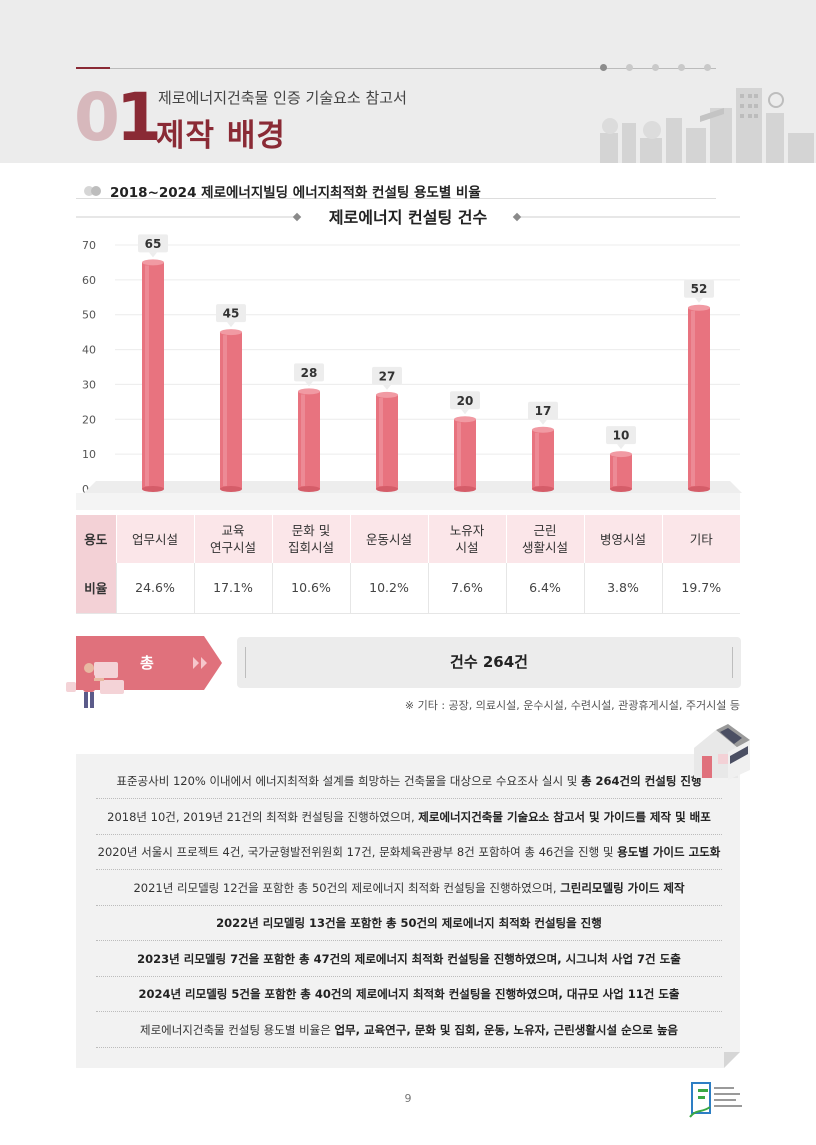 The height and width of the screenshot is (1145, 816). Describe the element at coordinates (89, 280) in the screenshot. I see `y-tick-label: 60` at that location.